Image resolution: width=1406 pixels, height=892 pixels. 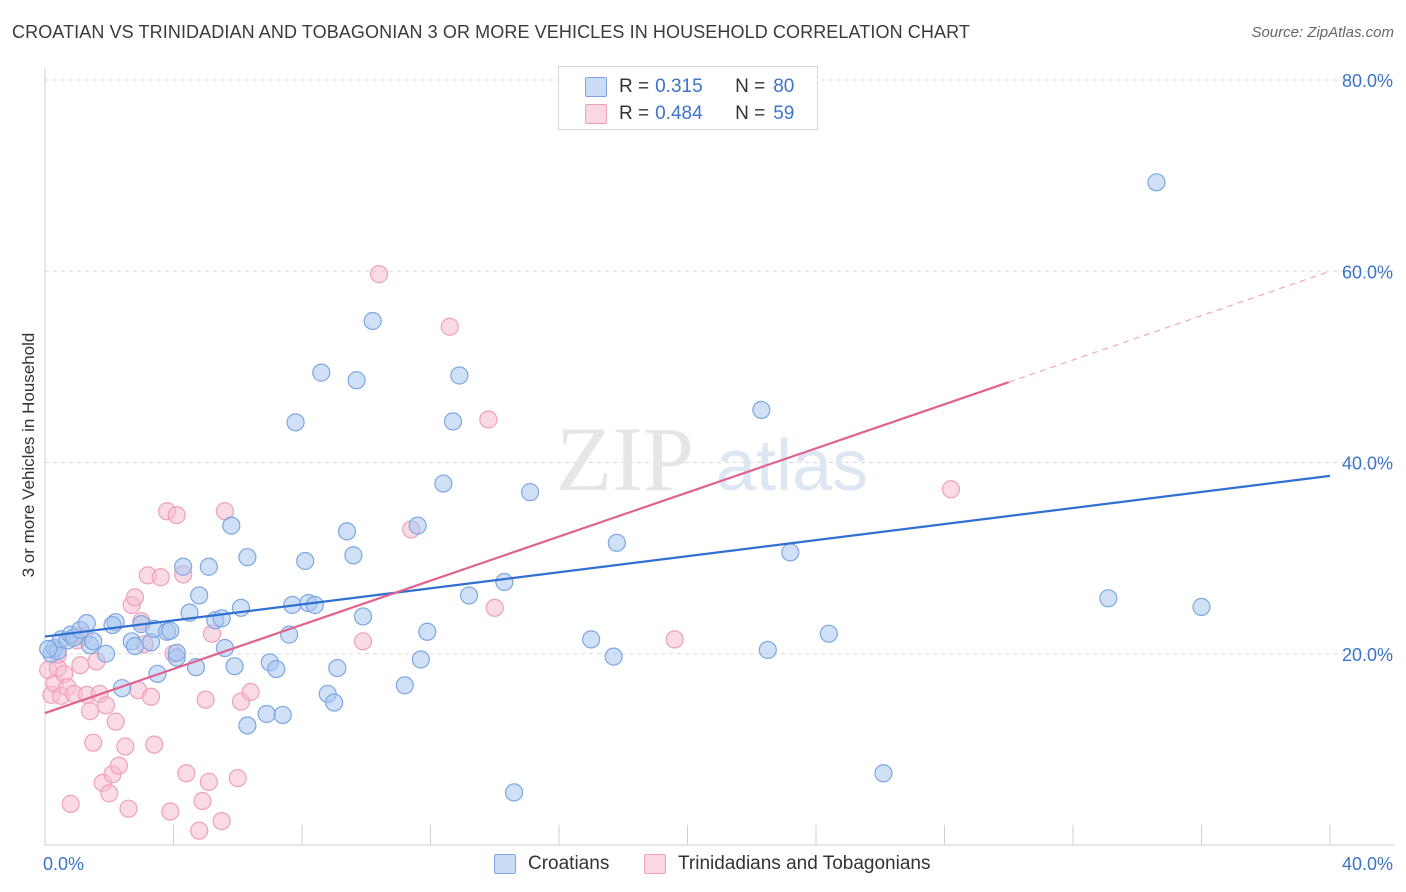 I want to click on y-tick-label: 40.0%, so click(x=1367, y=464).